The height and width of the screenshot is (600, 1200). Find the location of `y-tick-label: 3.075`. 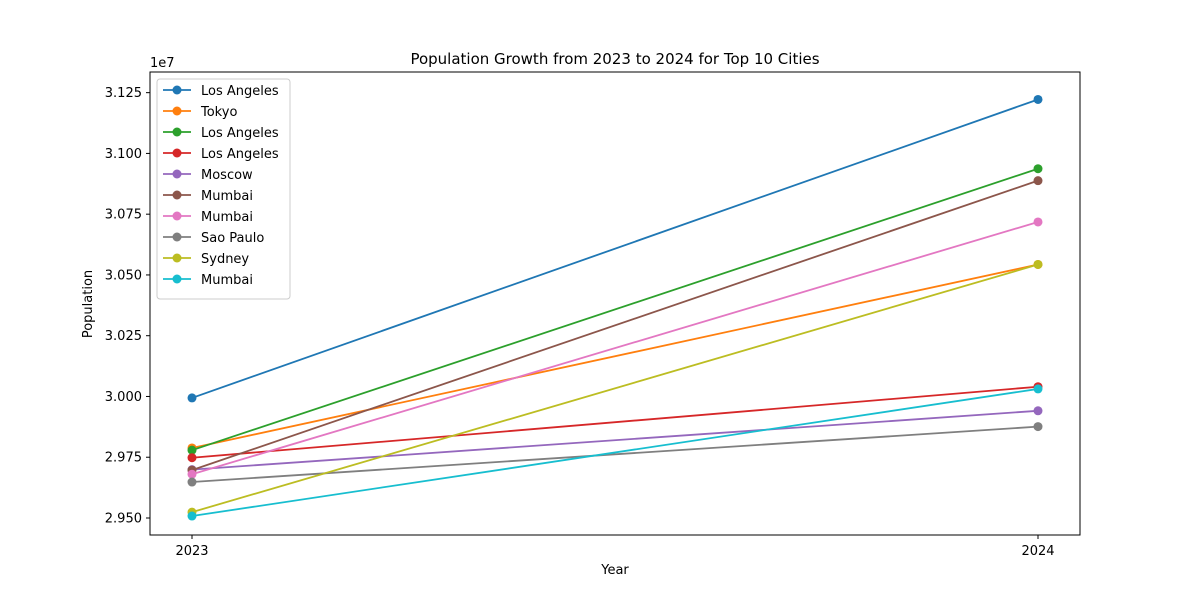

y-tick-label: 3.075 is located at coordinates (123, 215).